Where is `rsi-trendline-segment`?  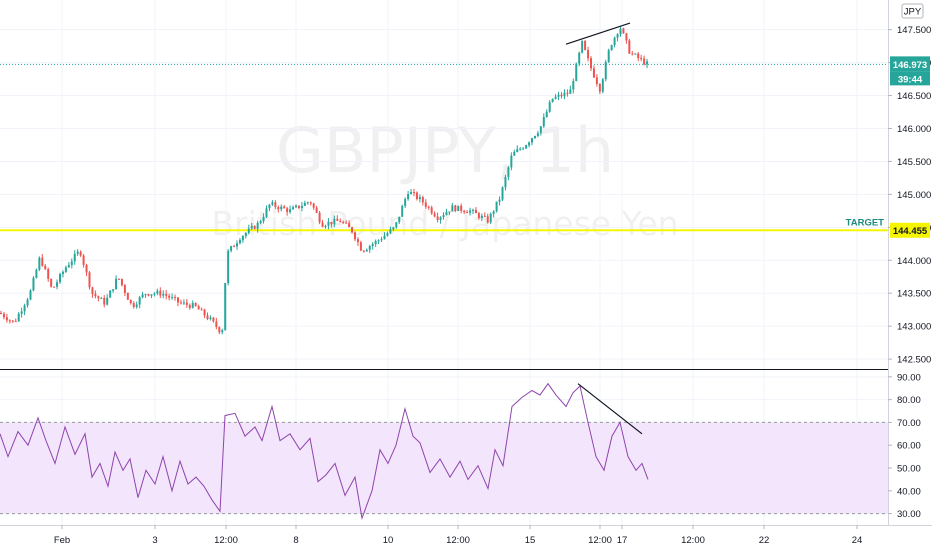 rsi-trendline-segment is located at coordinates (610, 409).